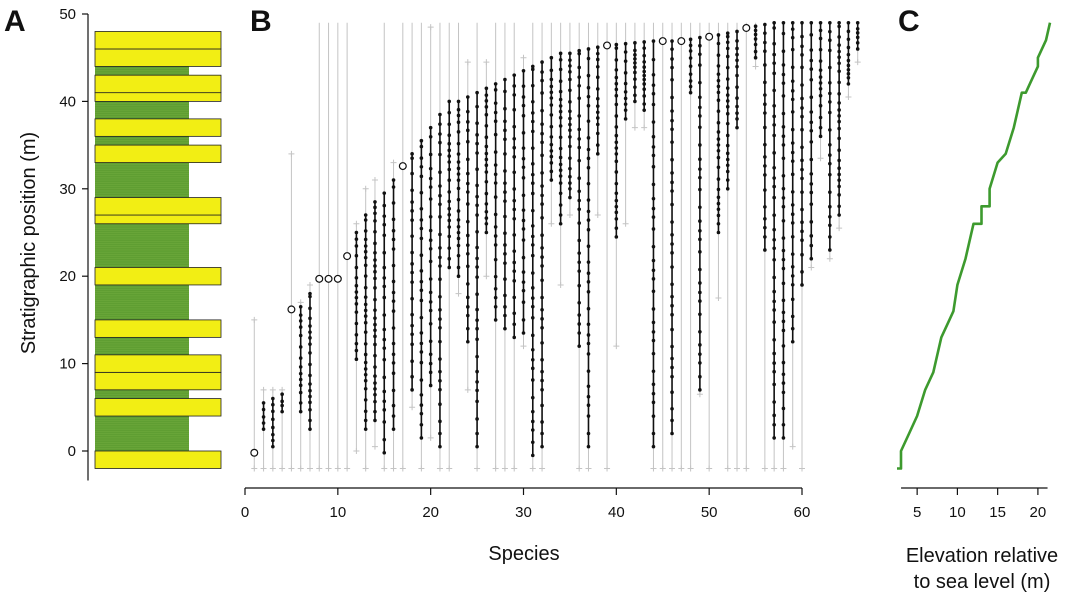  What do you see at coordinates (681, 41) in the screenshot?
I see `single-occurrence-point` at bounding box center [681, 41].